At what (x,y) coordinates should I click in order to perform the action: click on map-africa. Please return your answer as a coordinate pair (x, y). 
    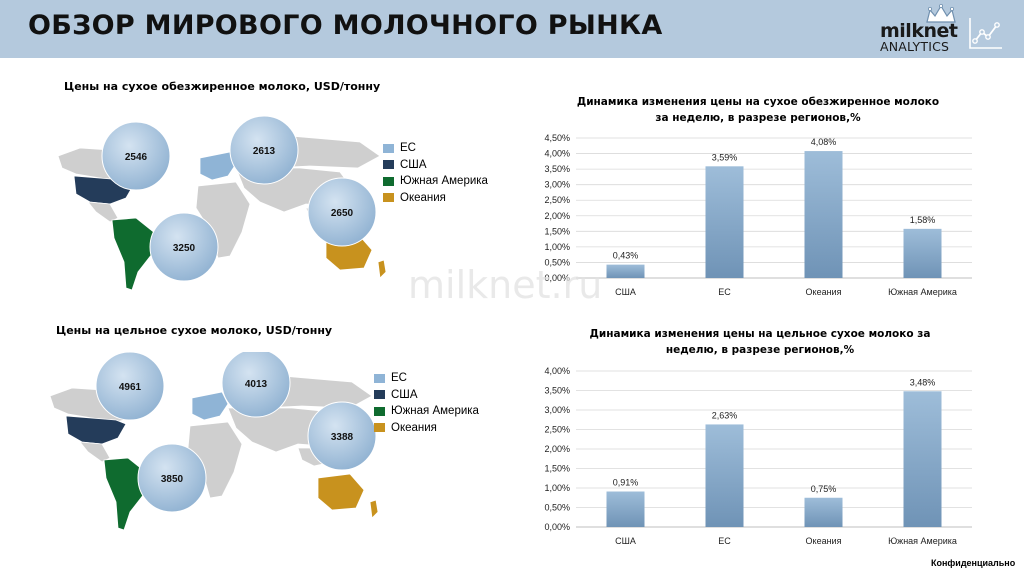
    Looking at the image, I should click on (223, 220).